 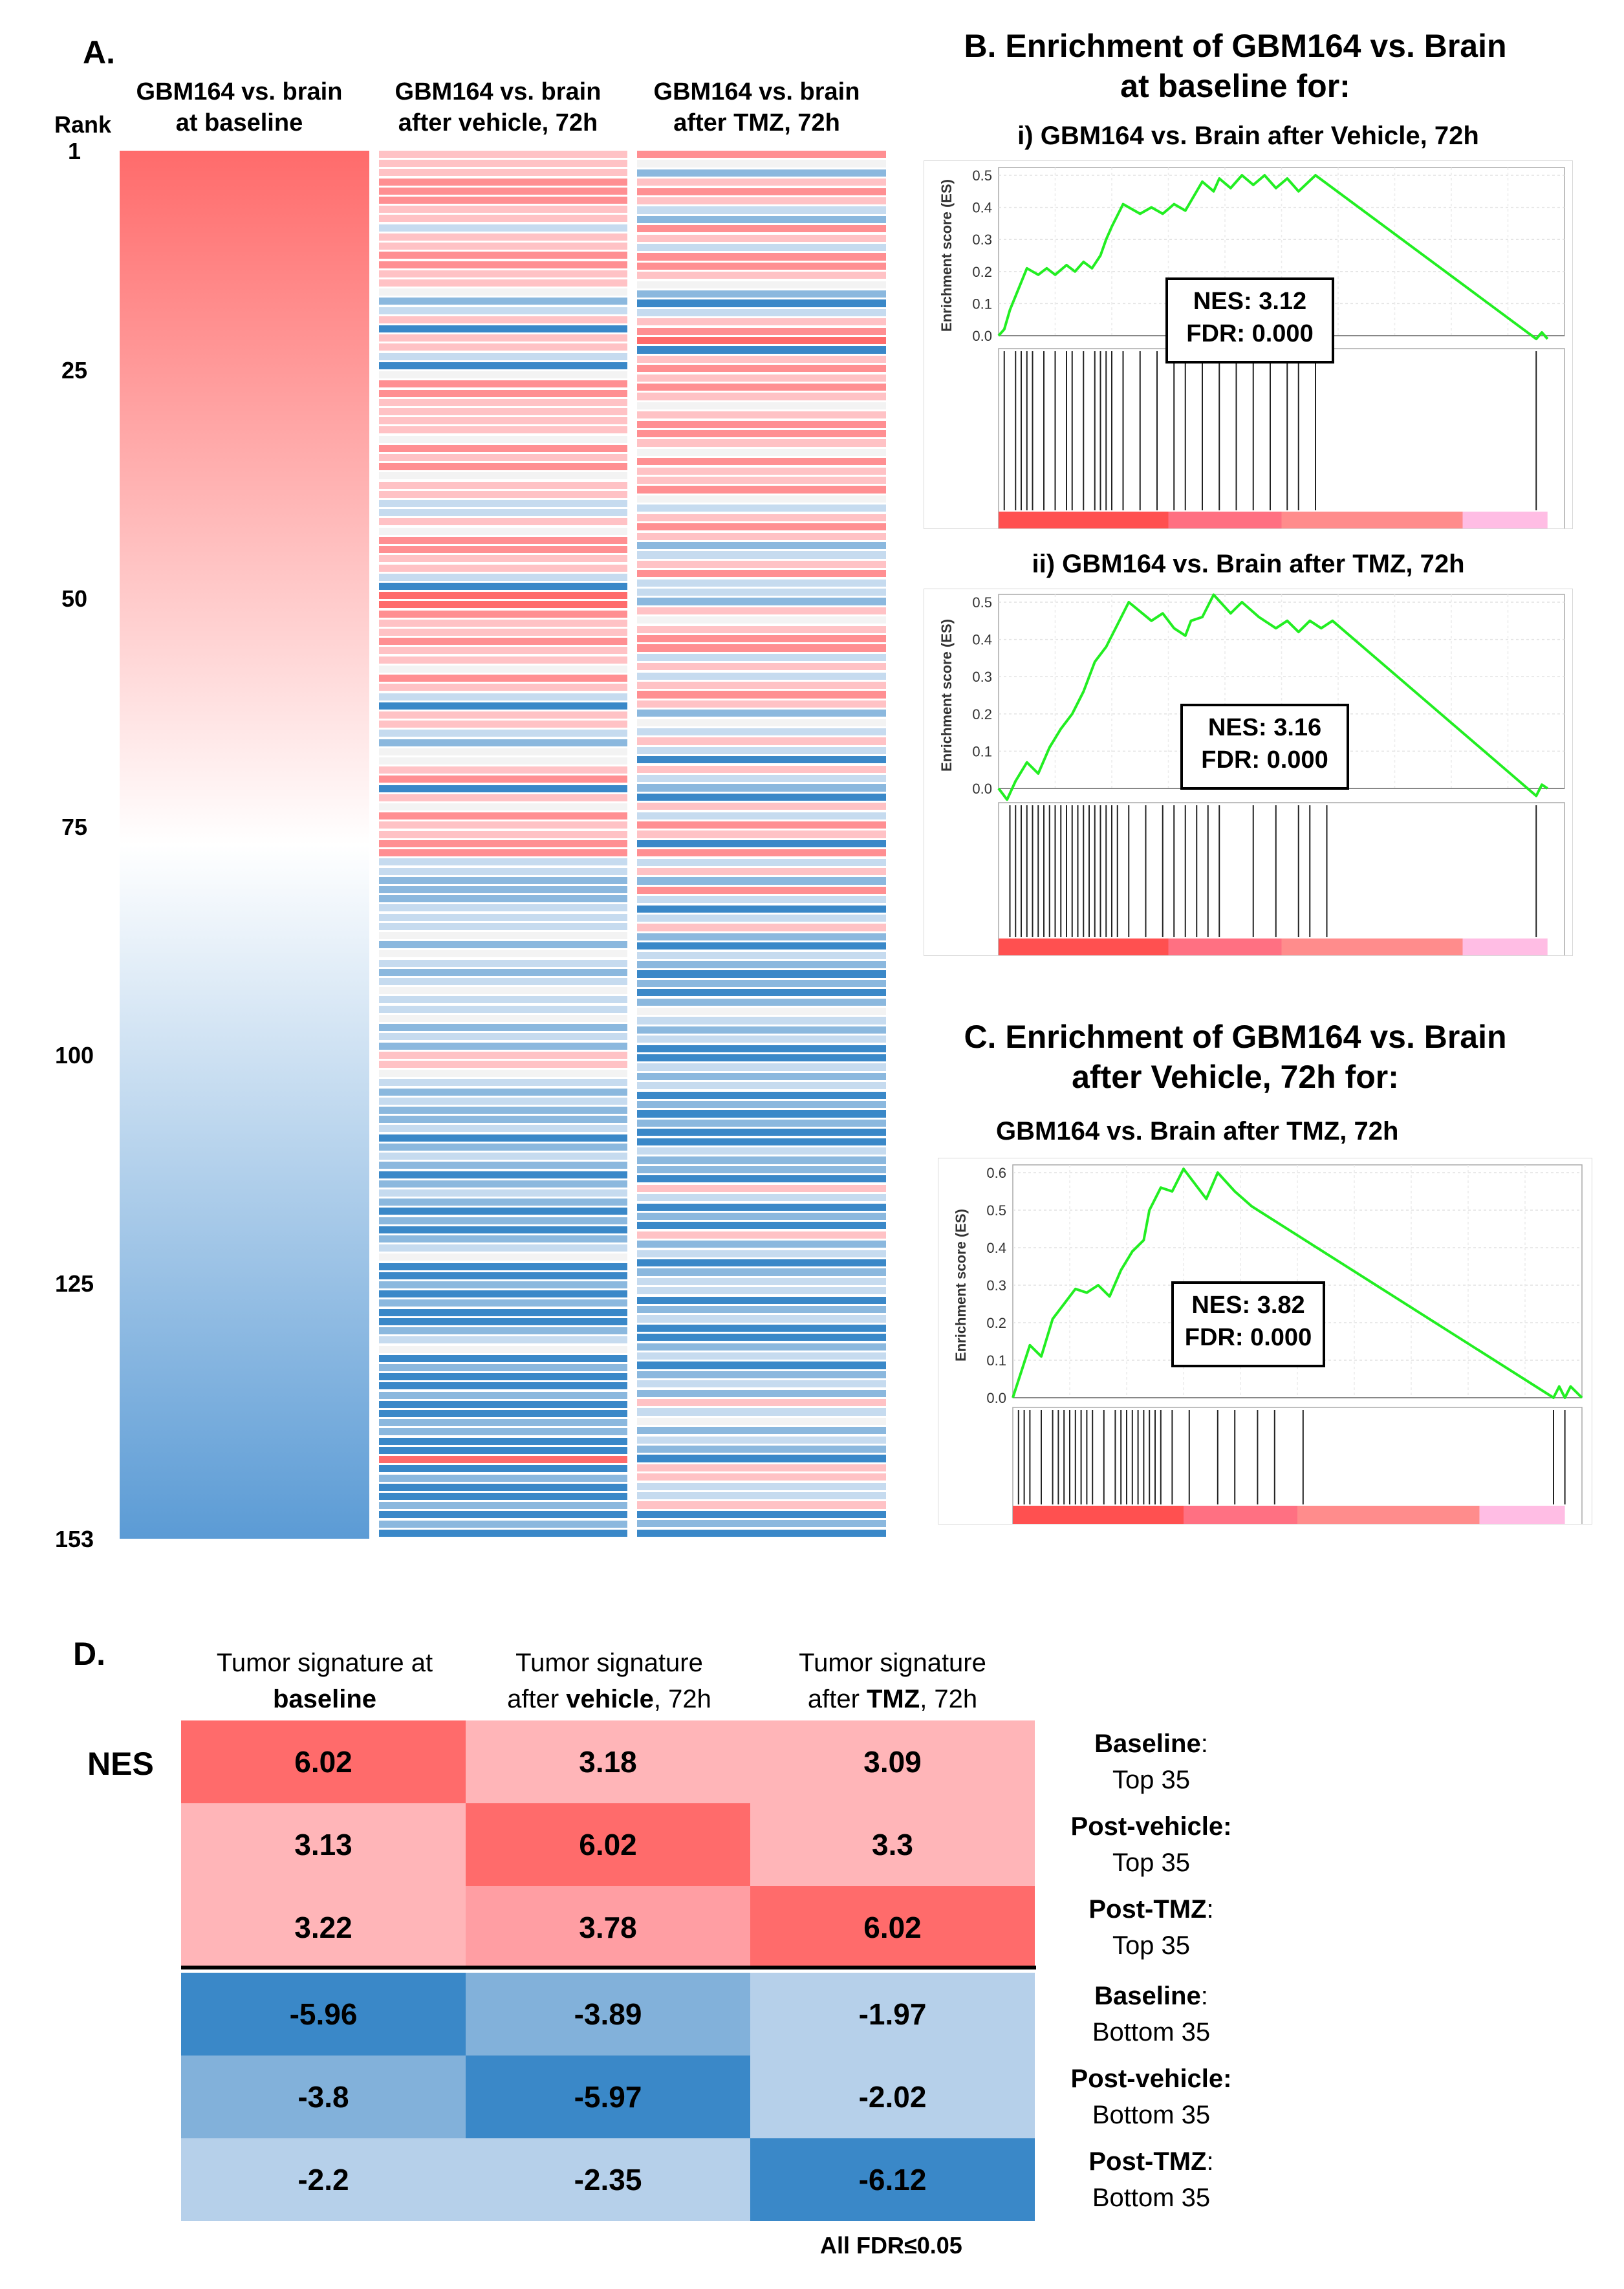 What do you see at coordinates (1248, 1324) in the screenshot?
I see `nes-box-c: NES: 3.82 FDR: 0.000` at bounding box center [1248, 1324].